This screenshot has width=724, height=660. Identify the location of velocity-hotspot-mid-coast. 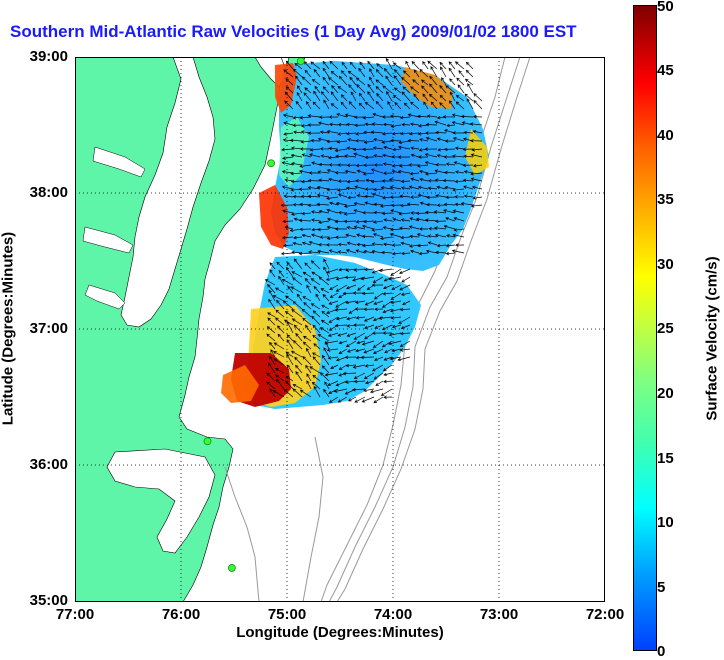
(274, 217).